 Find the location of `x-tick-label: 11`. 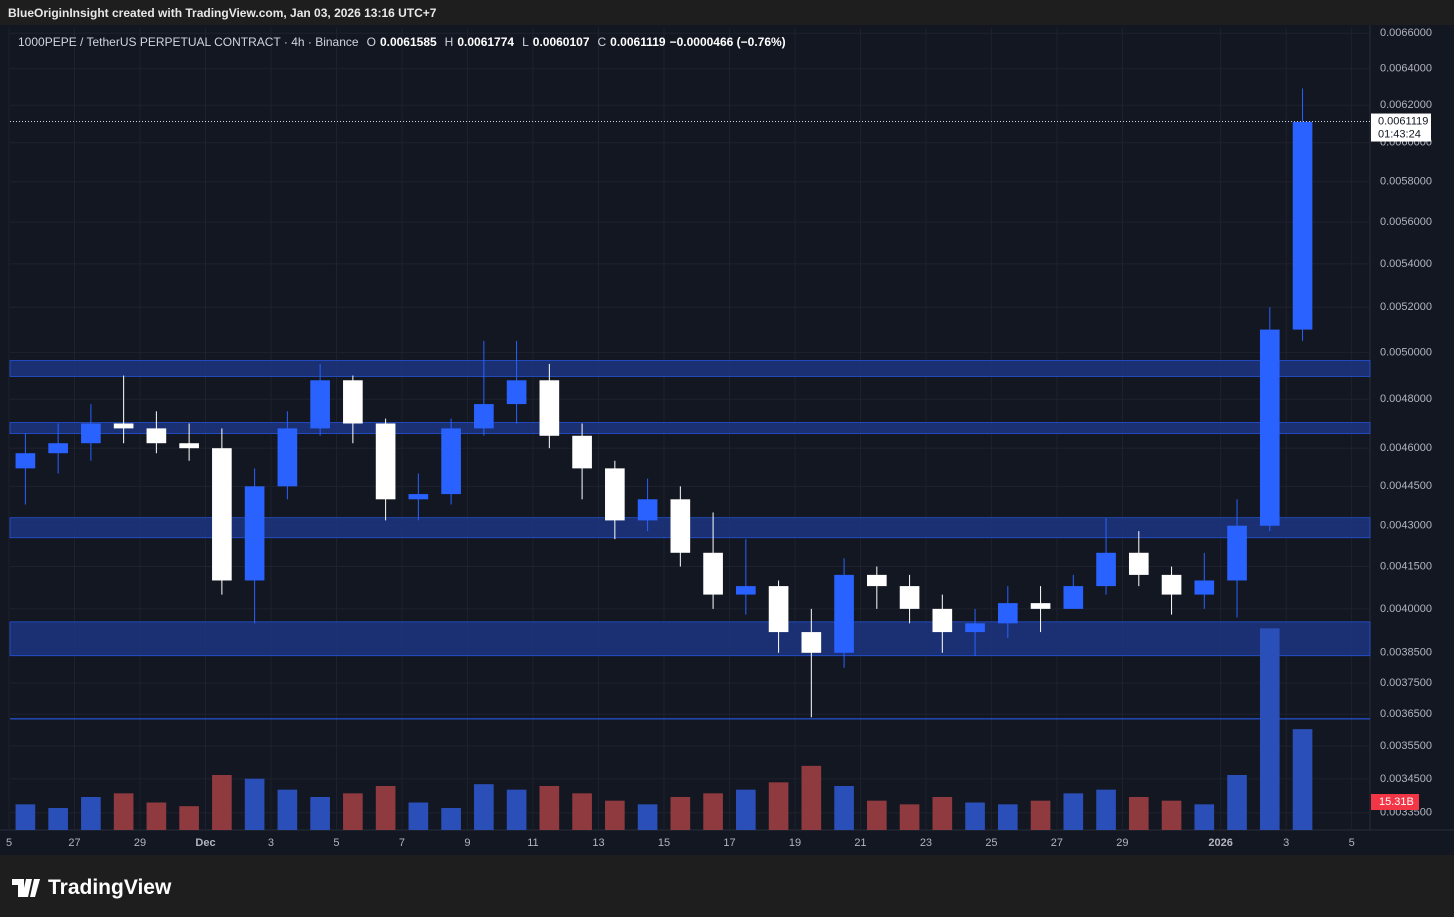

x-tick-label: 11 is located at coordinates (532, 843).